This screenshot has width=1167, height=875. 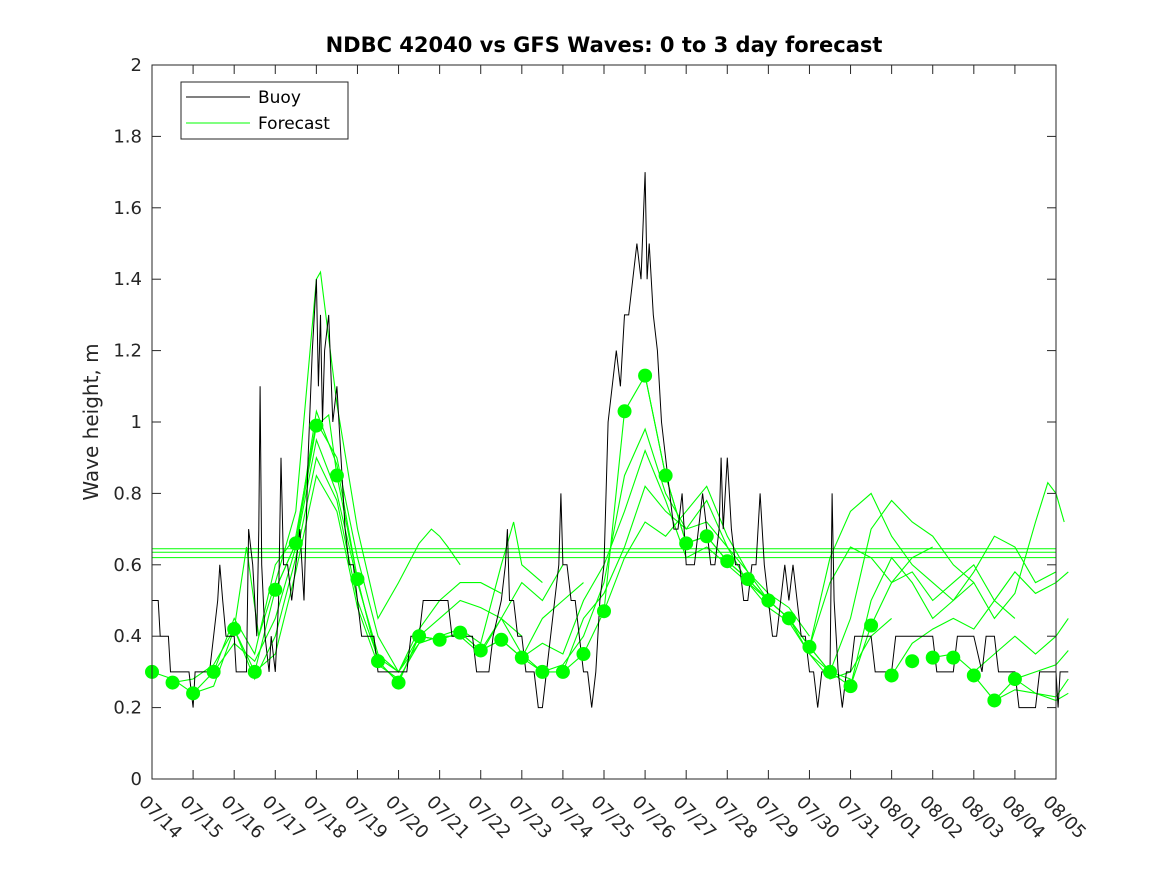 What do you see at coordinates (127, 708) in the screenshot?
I see `y-tick-label: 0.2` at bounding box center [127, 708].